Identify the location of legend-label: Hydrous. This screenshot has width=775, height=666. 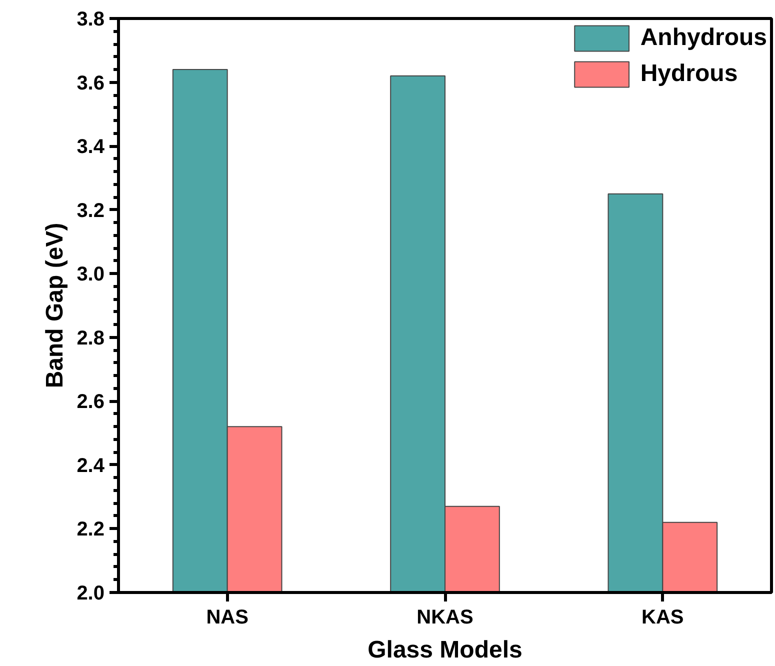
(689, 74).